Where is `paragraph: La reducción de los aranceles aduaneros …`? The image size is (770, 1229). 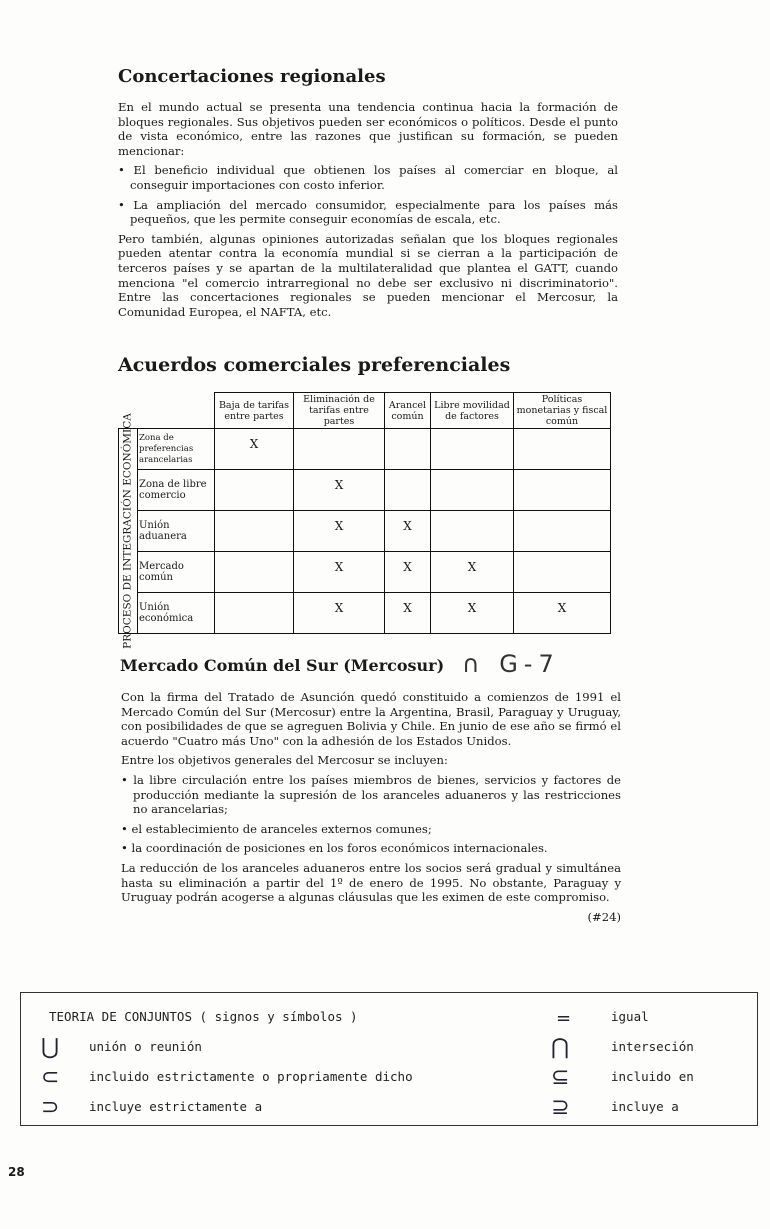
paragraph: La reducción de los aranceles aduaneros … is located at coordinates (371, 882).